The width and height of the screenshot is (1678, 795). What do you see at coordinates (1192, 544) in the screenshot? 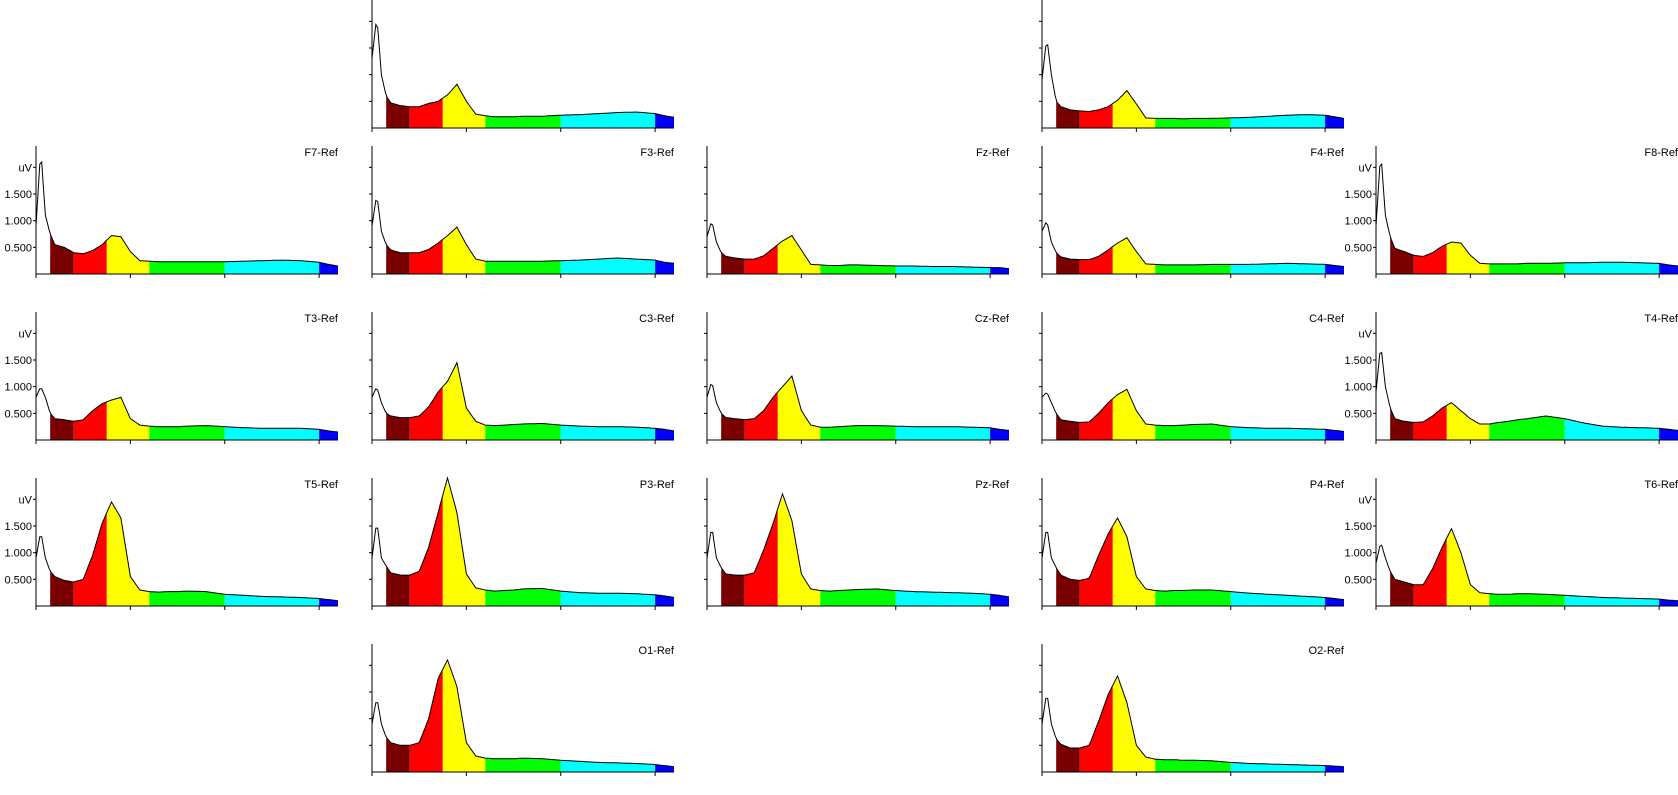
I see `spectrum-panel: P4-Ref` at bounding box center [1192, 544].